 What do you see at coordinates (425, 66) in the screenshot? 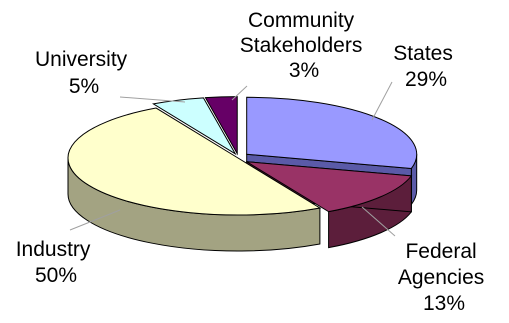
I see `label-states: States 29%` at bounding box center [425, 66].